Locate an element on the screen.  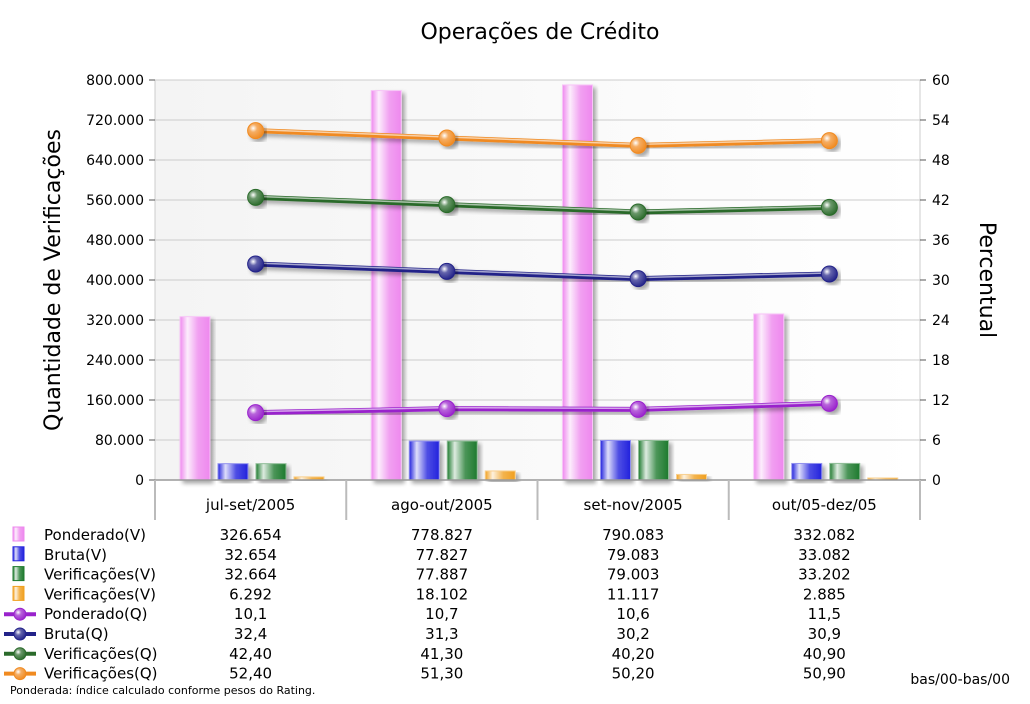
y-tick-label-right: 36 is located at coordinates (941, 241).